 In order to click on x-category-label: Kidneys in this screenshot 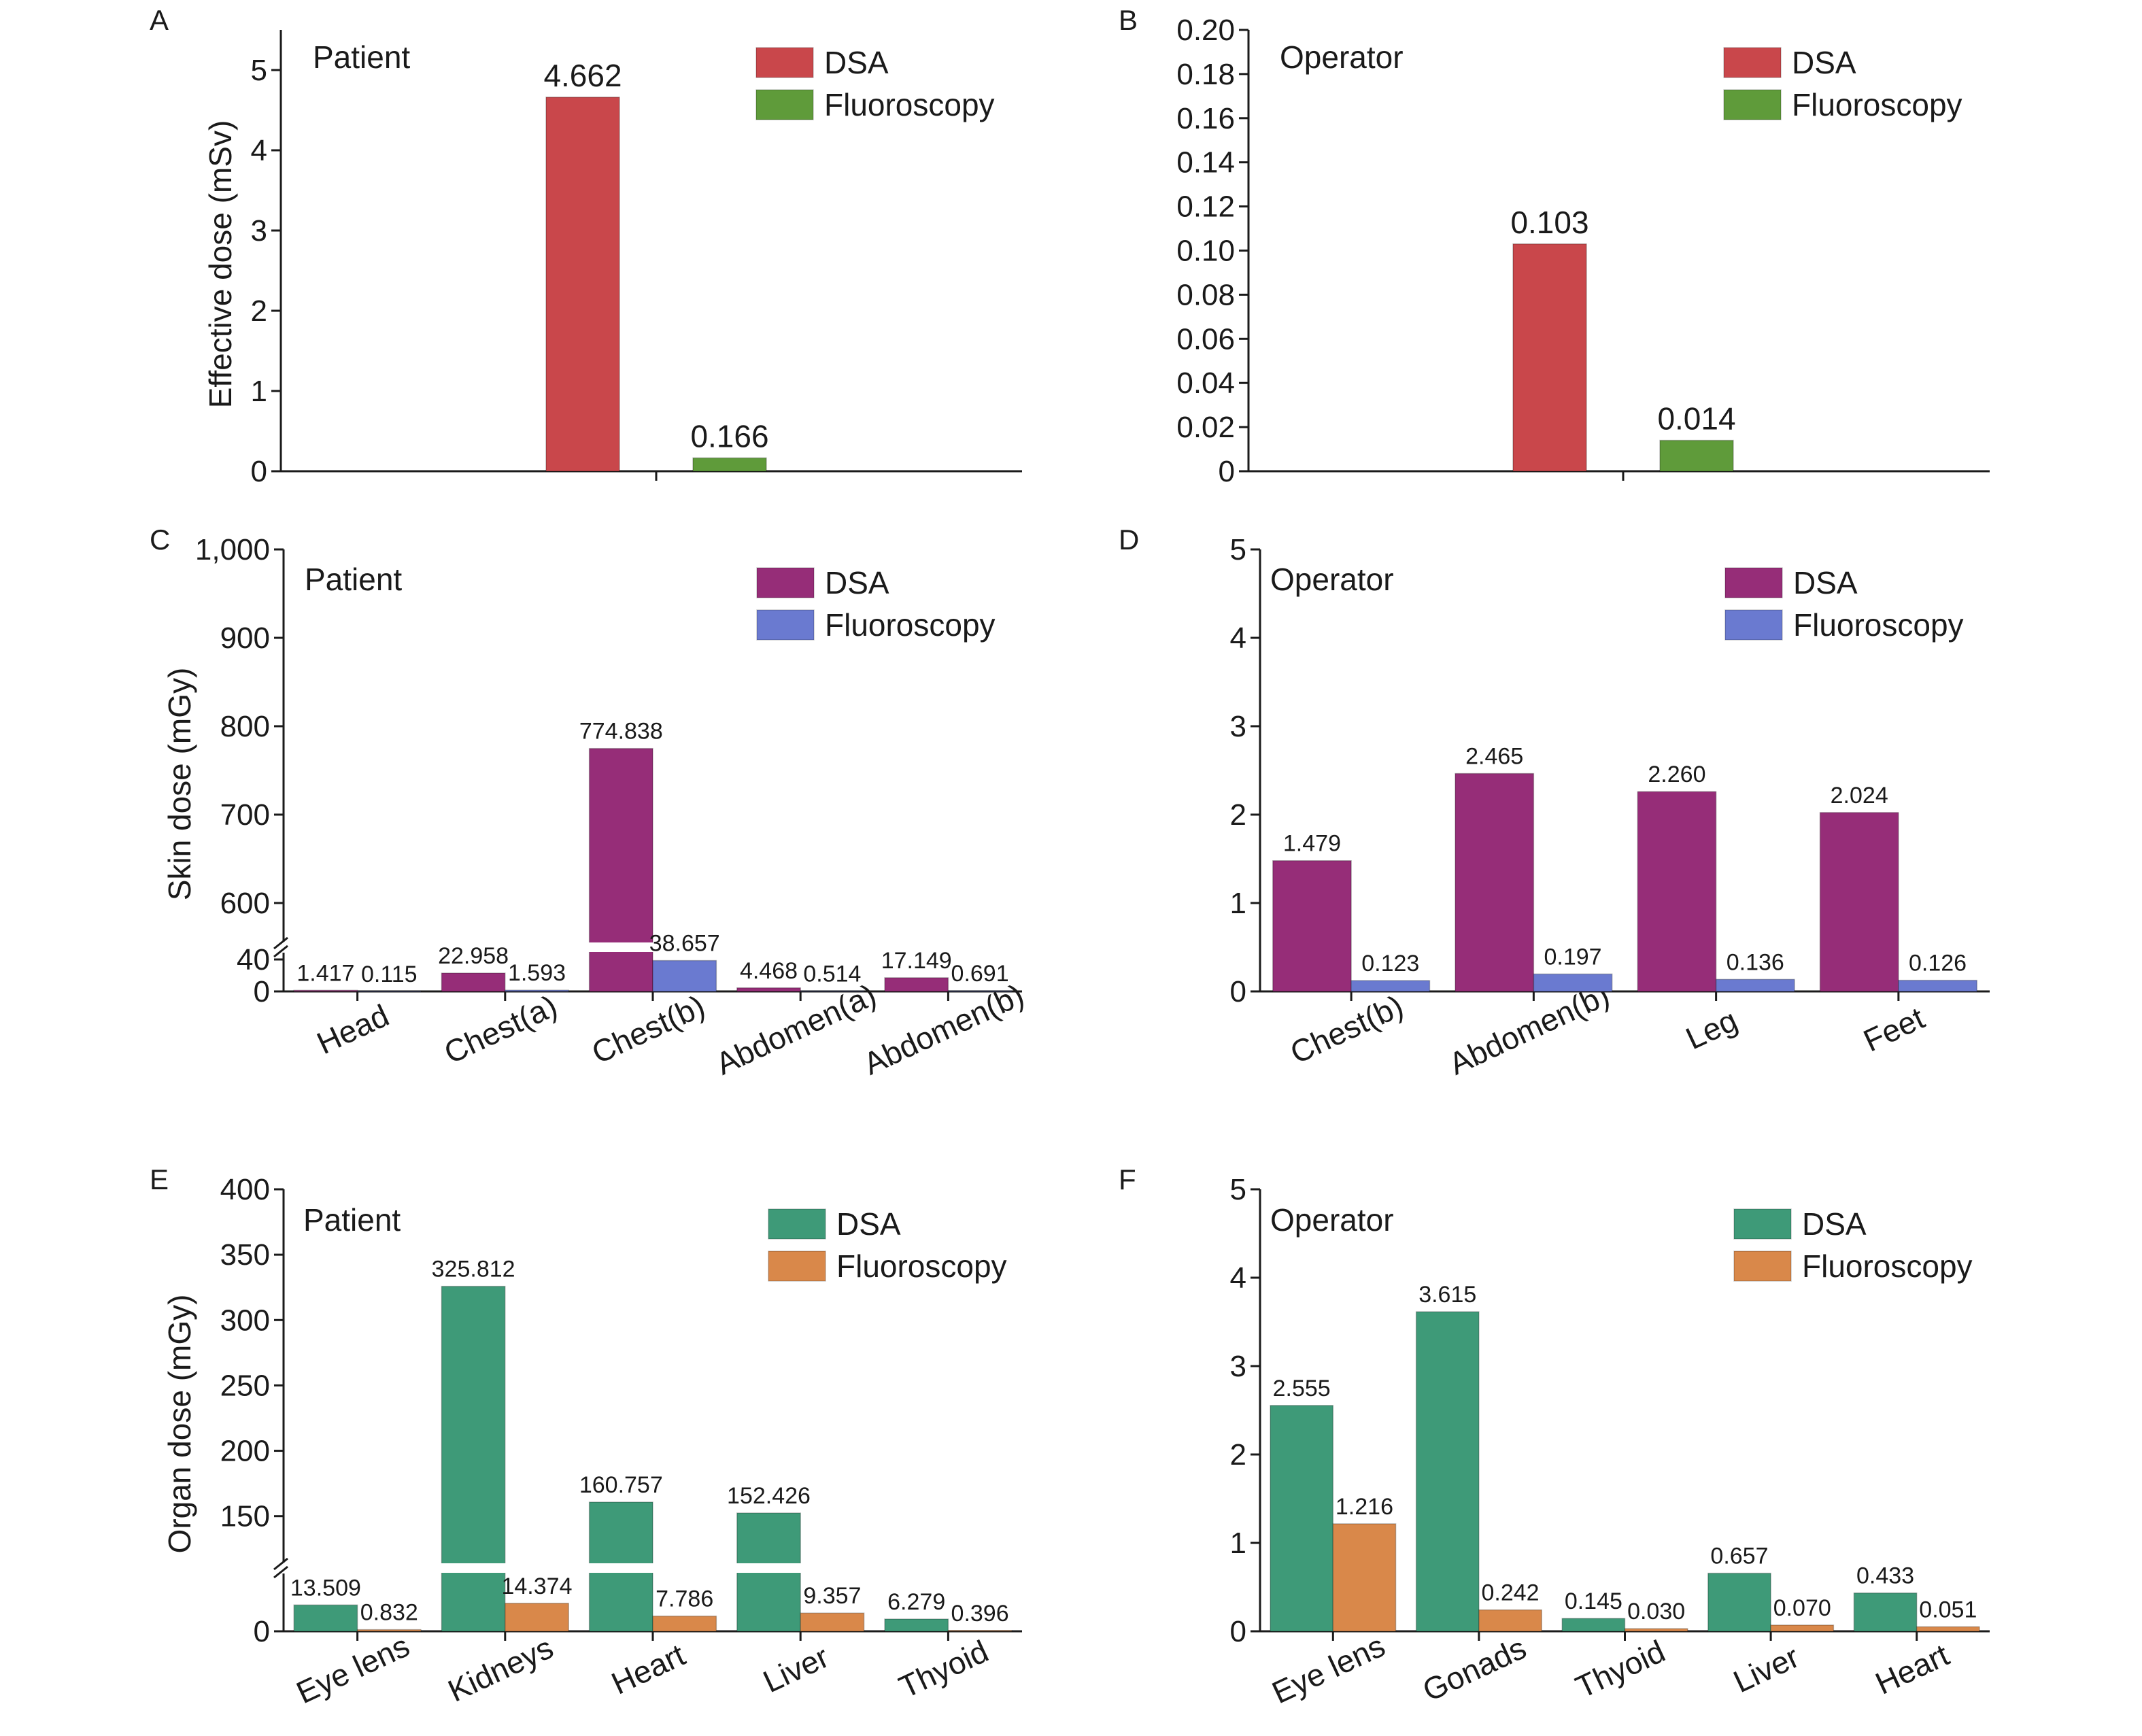, I will do `click(501, 1668)`.